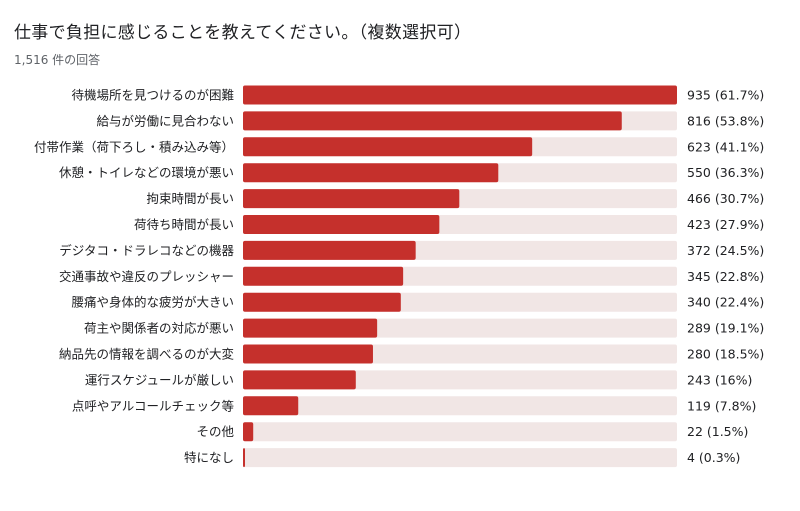 The width and height of the screenshot is (800, 511). What do you see at coordinates (725, 146) in the screenshot?
I see `value-label: 623 (41.1%)` at bounding box center [725, 146].